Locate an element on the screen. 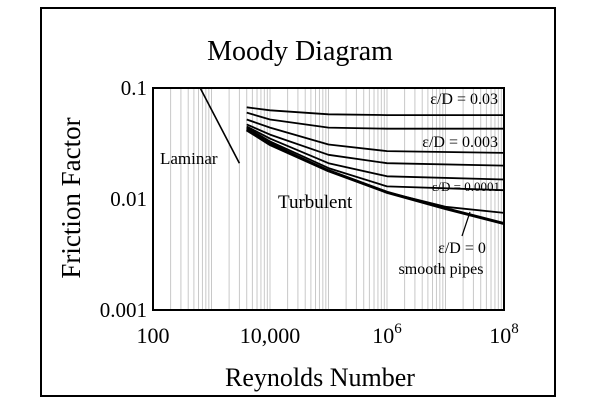 This screenshot has height=411, width=600. smooth-pipes-label: smooth pipes is located at coordinates (441, 269).